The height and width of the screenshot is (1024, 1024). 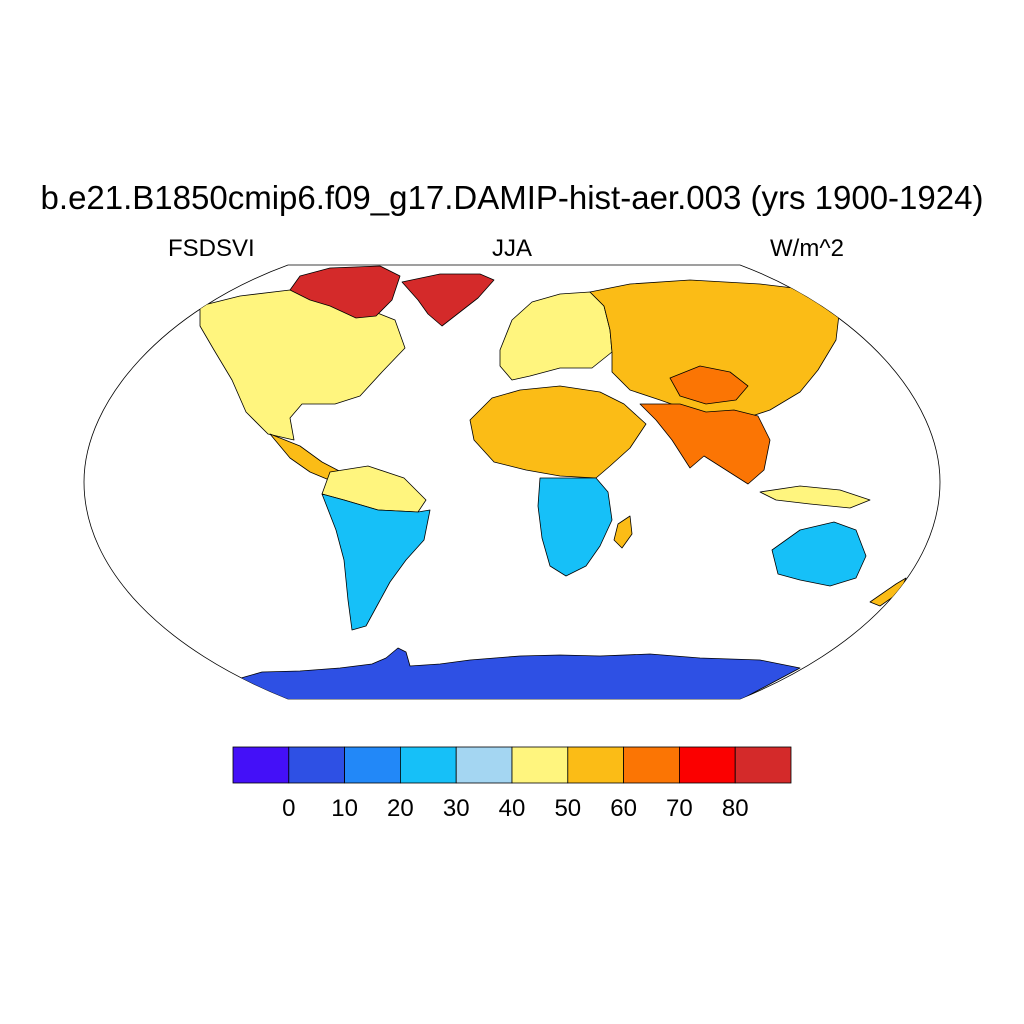 I want to click on region-tibetan-plateau, so click(x=709, y=385).